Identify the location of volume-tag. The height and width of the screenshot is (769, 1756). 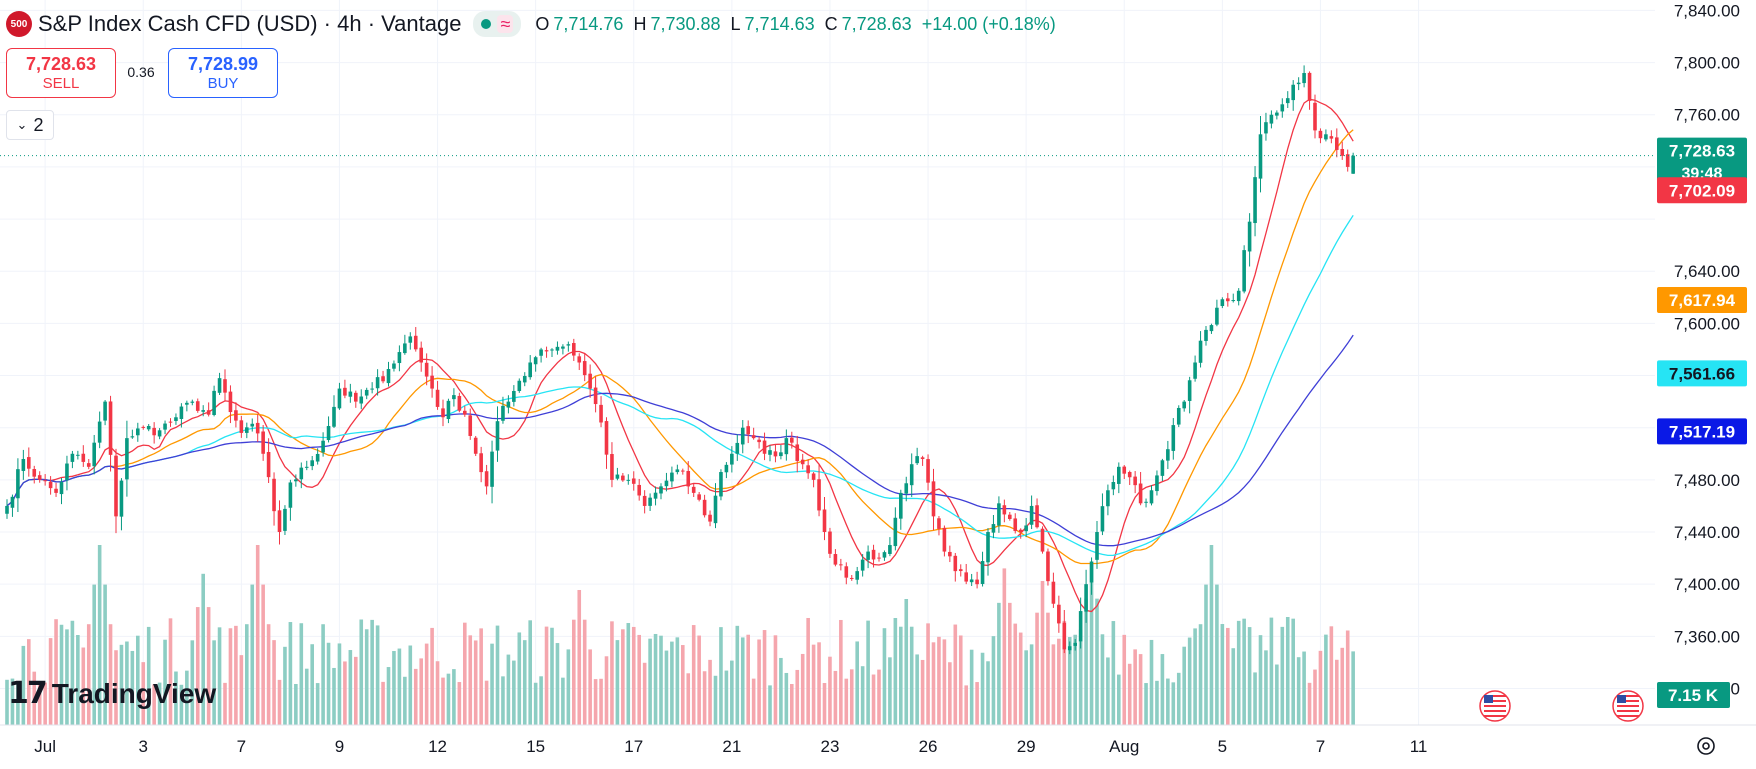
(1693, 695).